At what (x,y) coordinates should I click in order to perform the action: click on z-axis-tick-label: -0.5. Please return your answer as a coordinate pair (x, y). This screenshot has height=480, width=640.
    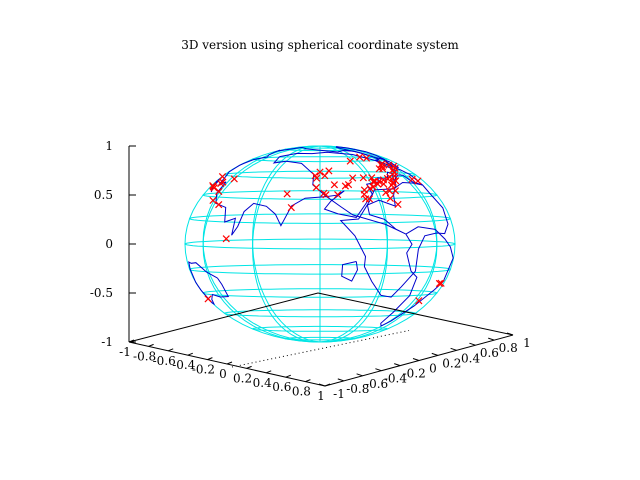
    Looking at the image, I should click on (101, 293).